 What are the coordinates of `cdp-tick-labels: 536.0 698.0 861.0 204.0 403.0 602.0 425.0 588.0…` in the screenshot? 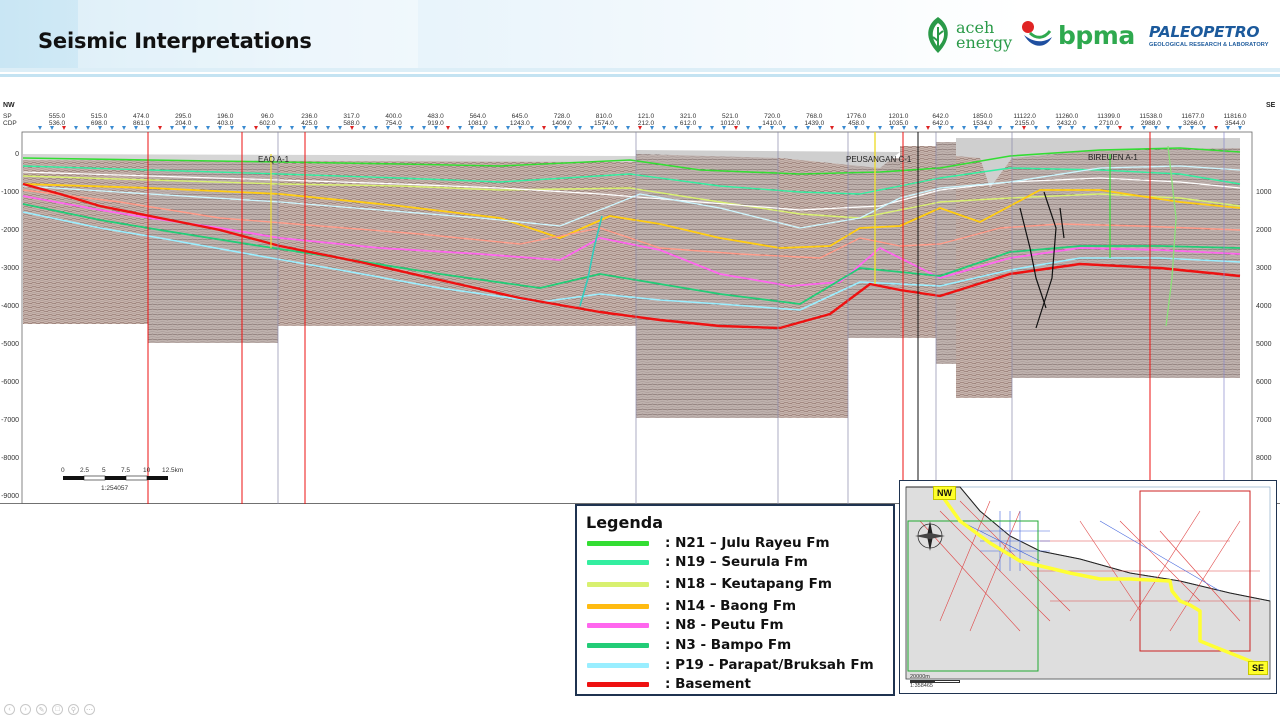 It's located at (647, 123).